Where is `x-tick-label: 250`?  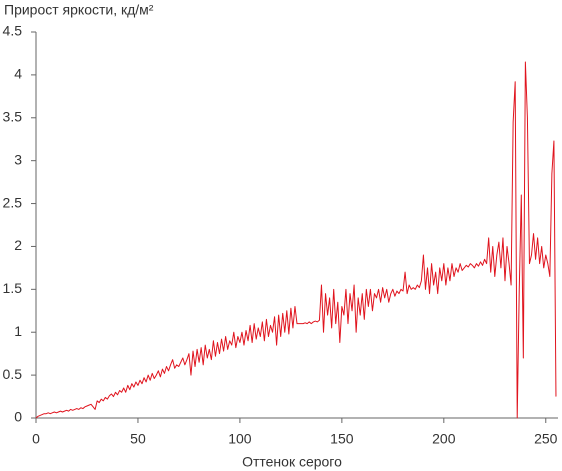
x-tick-label: 250 is located at coordinates (546, 439).